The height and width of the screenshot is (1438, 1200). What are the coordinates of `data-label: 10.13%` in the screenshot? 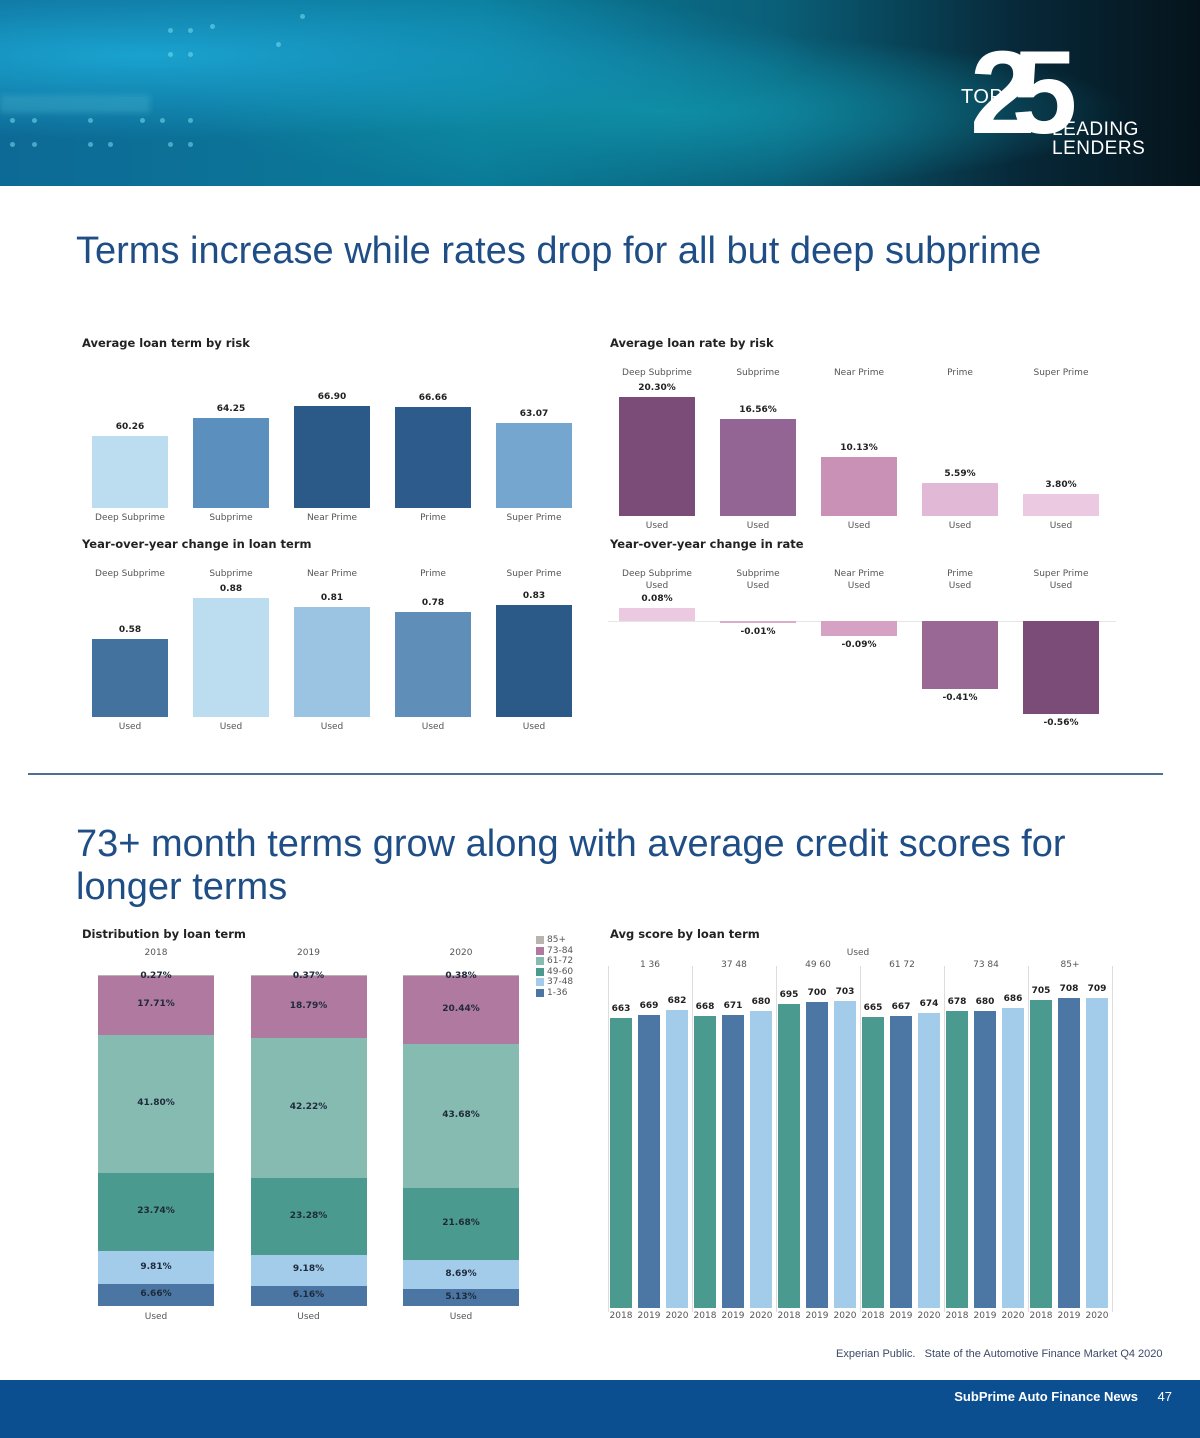 It's located at (859, 447).